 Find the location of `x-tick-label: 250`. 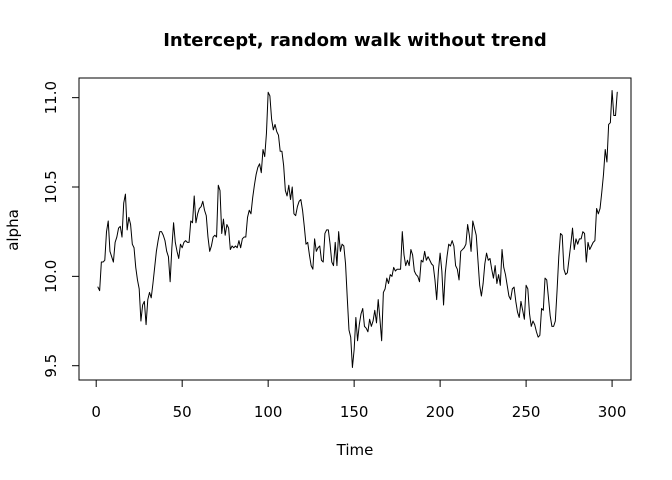

x-tick-label: 250 is located at coordinates (526, 412).